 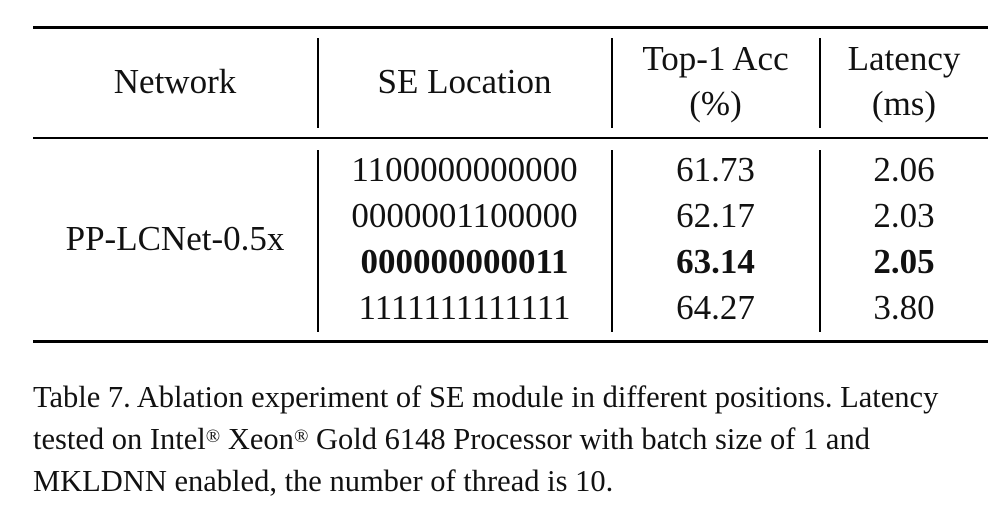 I want to click on table-row-4-latency: 3.80, so click(x=904, y=307).